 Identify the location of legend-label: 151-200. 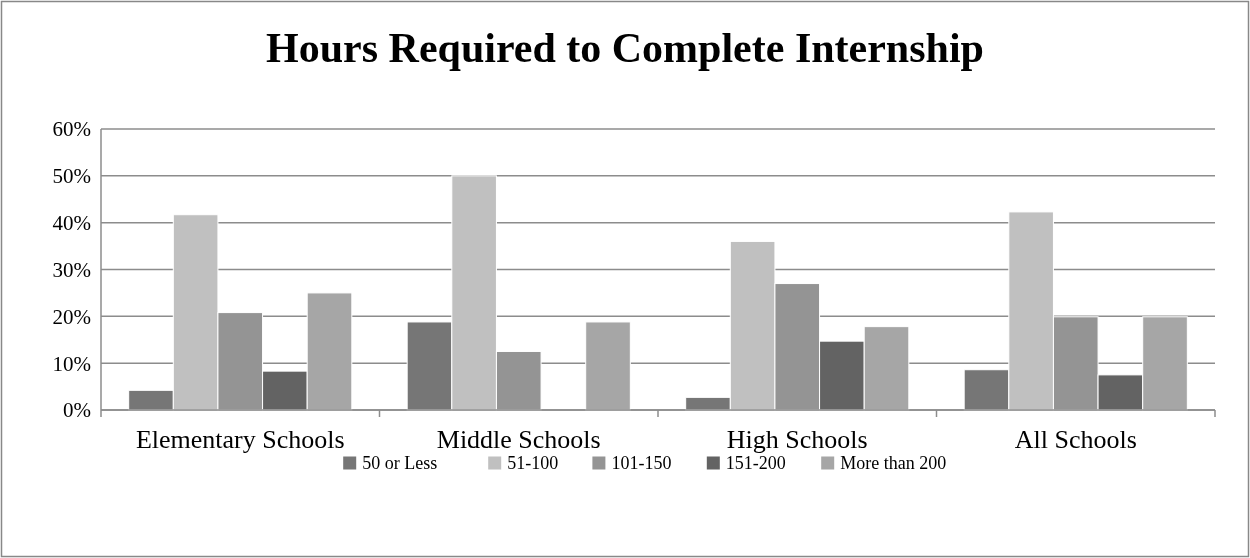
(755, 463).